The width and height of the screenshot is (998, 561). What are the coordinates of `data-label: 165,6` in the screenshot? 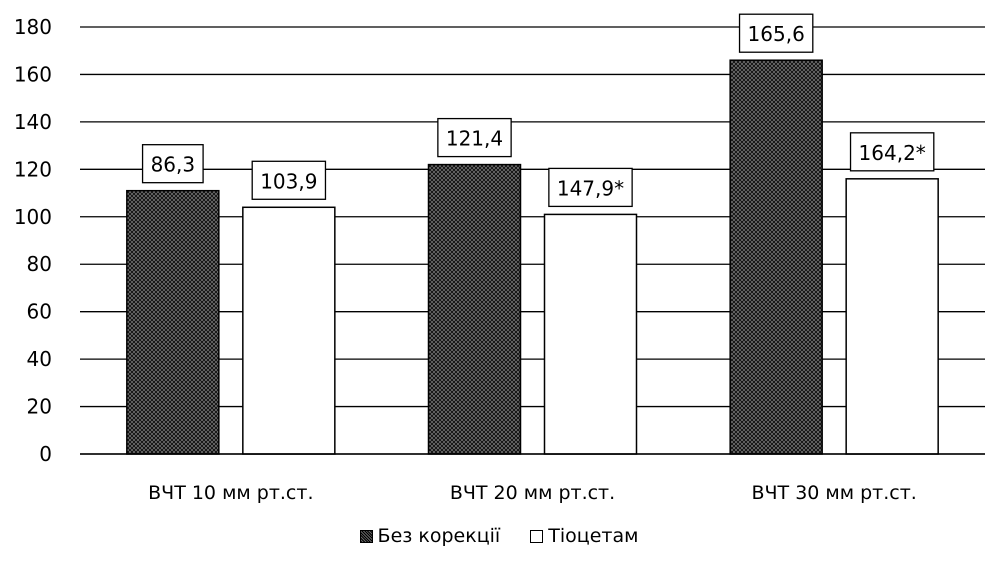 It's located at (776, 33).